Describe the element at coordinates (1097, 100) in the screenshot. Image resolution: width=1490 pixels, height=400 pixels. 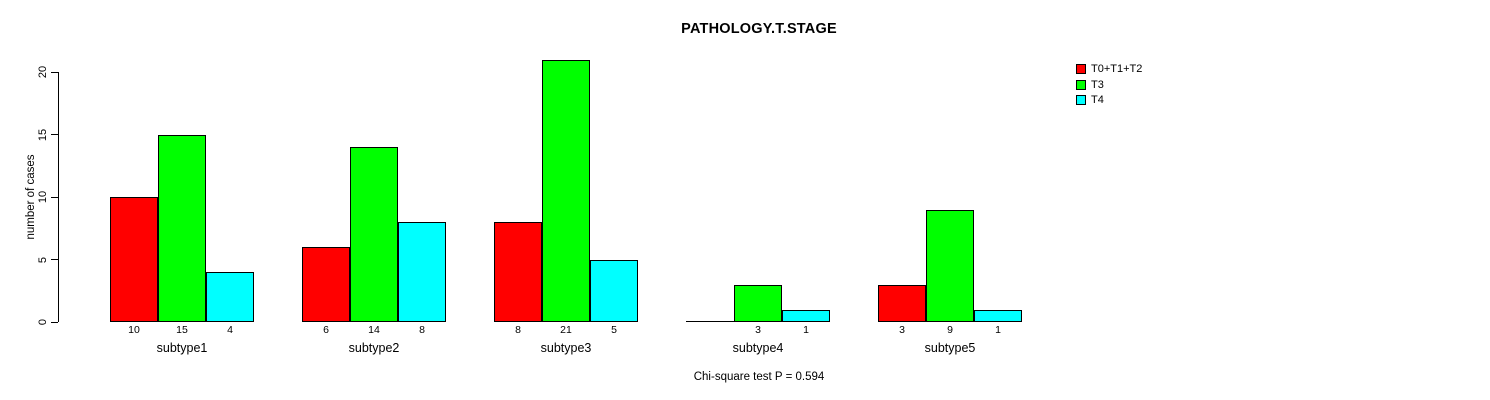
I see `legend-label: T4` at that location.